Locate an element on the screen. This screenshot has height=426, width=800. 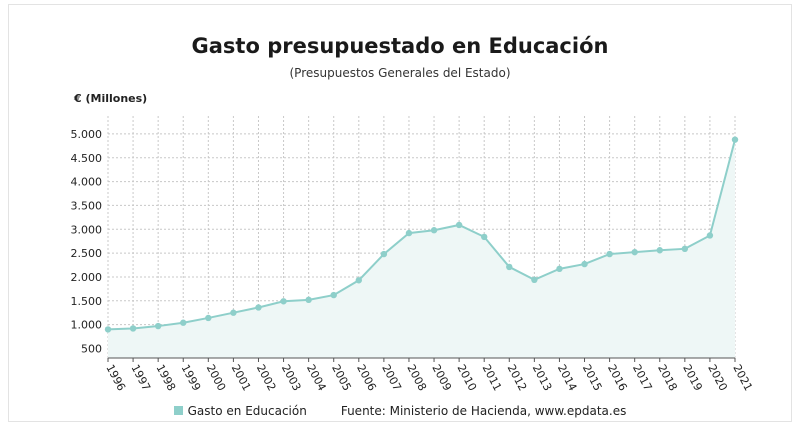
x-tick-label: 2004 is located at coordinates (316, 377).